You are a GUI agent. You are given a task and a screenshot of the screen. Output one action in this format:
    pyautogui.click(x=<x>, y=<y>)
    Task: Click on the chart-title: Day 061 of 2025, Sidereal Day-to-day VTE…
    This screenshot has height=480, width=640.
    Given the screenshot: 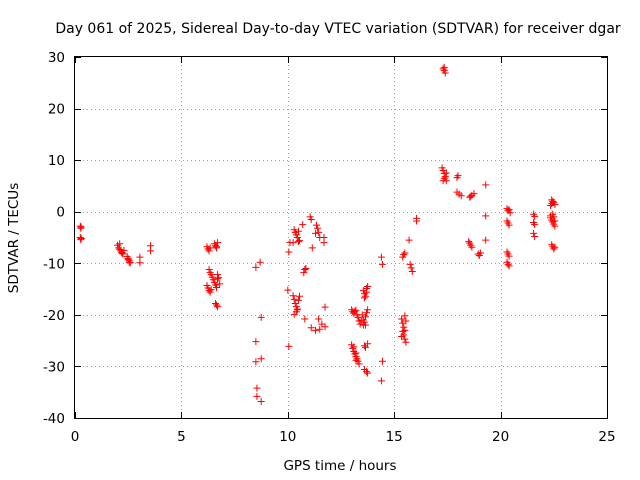 What is the action you would take?
    pyautogui.click(x=338, y=29)
    